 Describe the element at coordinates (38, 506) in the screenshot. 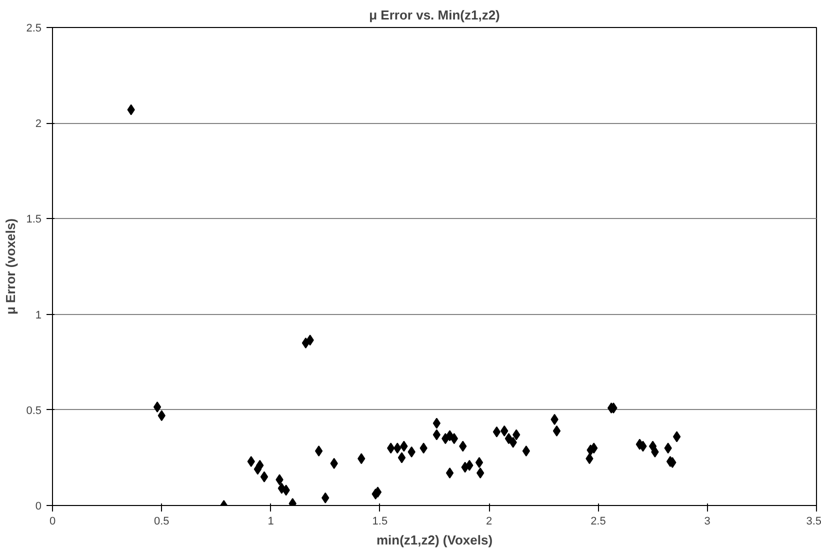

I see `y-tick-label: 0` at that location.